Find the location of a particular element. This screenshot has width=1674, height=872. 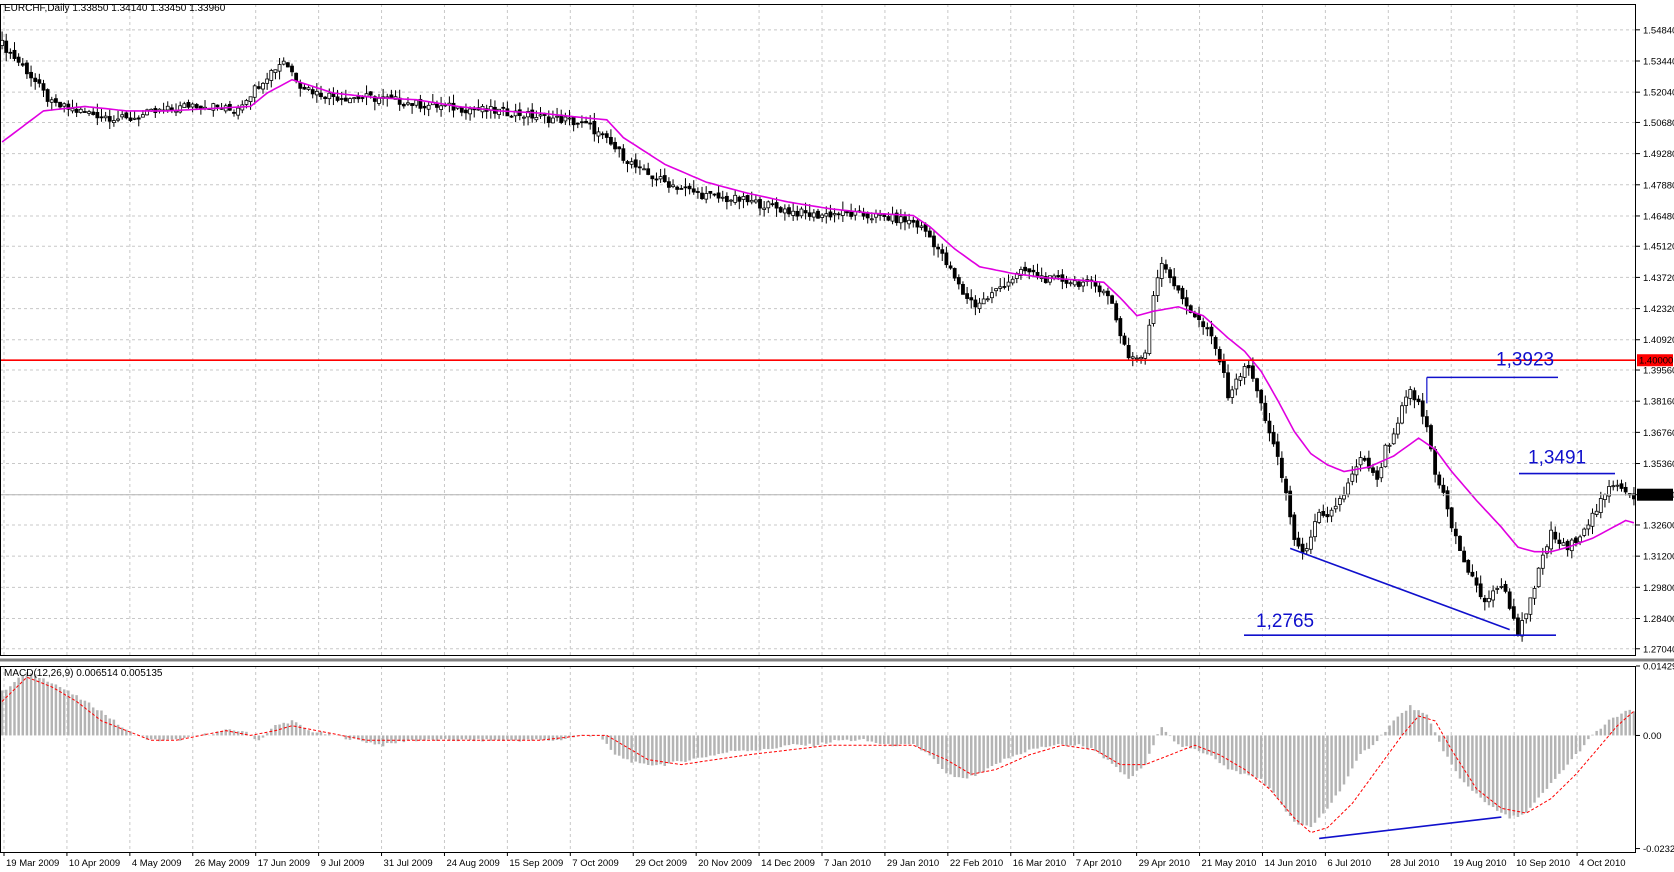

x-tick-label: 19 Aug 2010 is located at coordinates (1479, 863).